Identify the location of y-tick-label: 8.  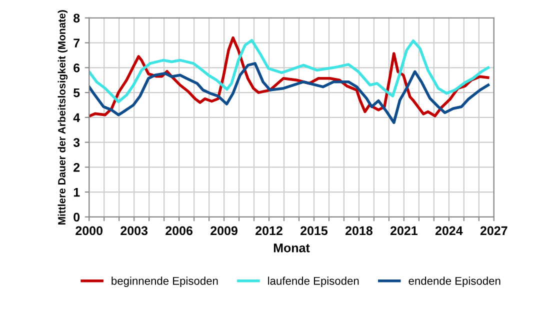
(77, 18).